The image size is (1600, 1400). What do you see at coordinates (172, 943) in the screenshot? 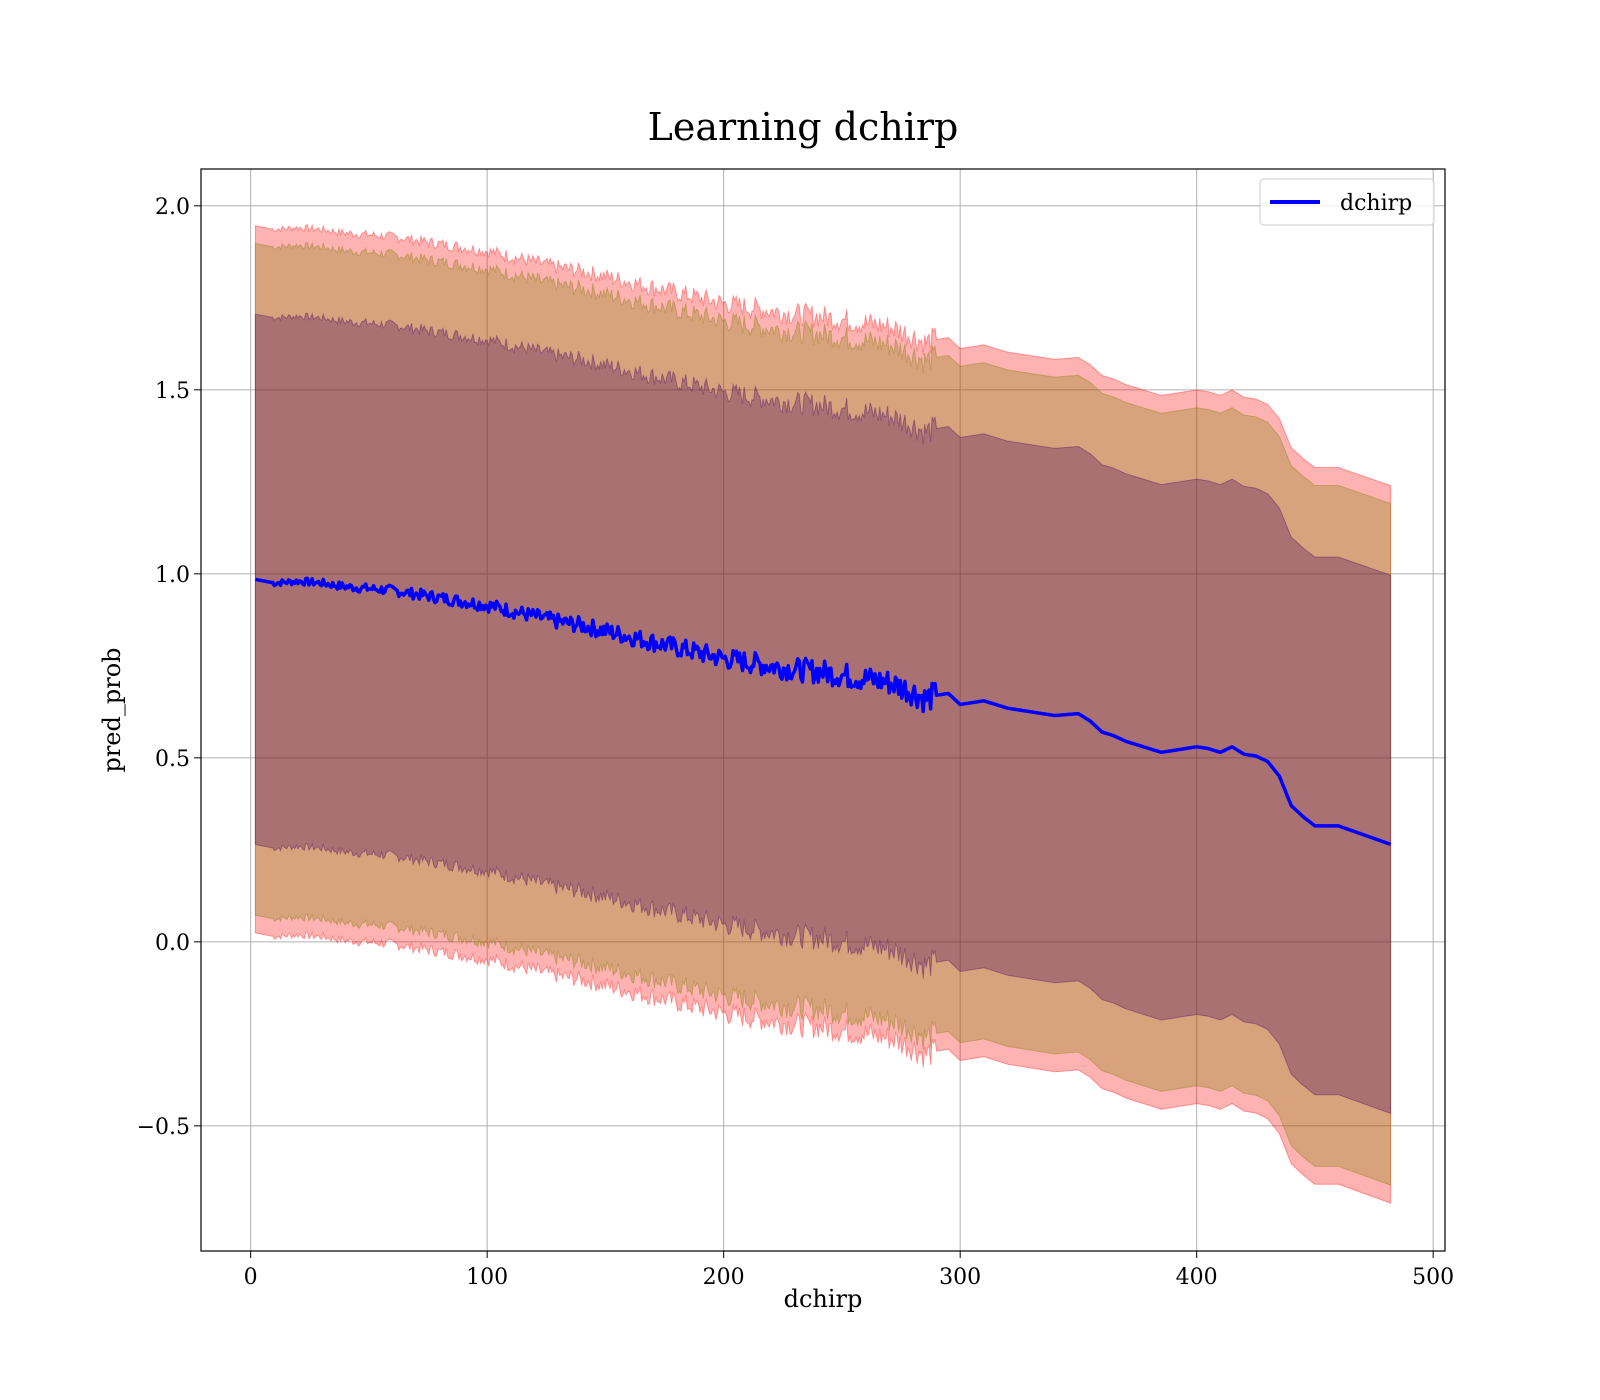
I see `y-tick-label: 0.0` at bounding box center [172, 943].